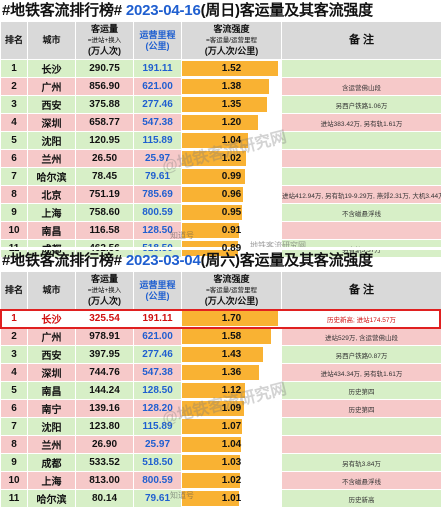 This screenshot has width=441, height=508. What do you see at coordinates (52, 69) in the screenshot?
I see `city-cell: 长沙` at bounding box center [52, 69].